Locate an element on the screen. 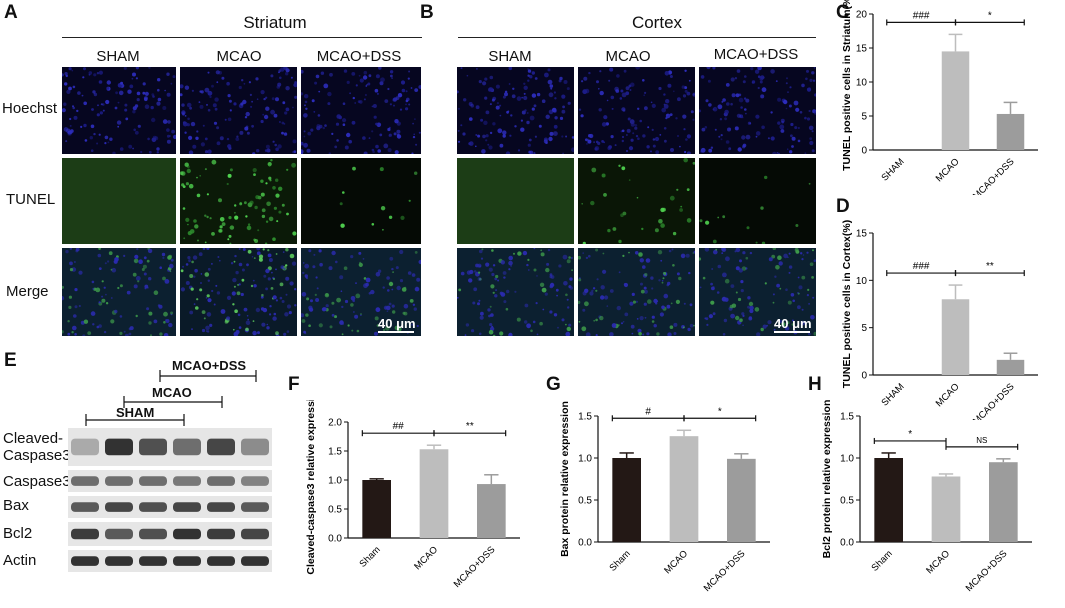  y-tick-label: 10 is located at coordinates (862, 281).